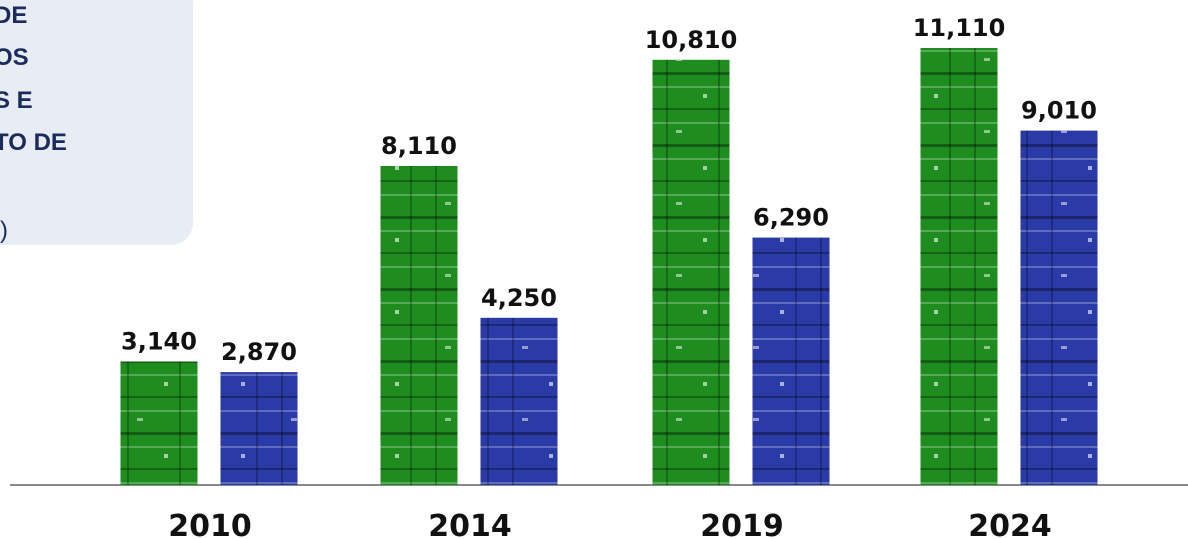  Describe the element at coordinates (159, 341) in the screenshot. I see `value-label: 3,140` at that location.